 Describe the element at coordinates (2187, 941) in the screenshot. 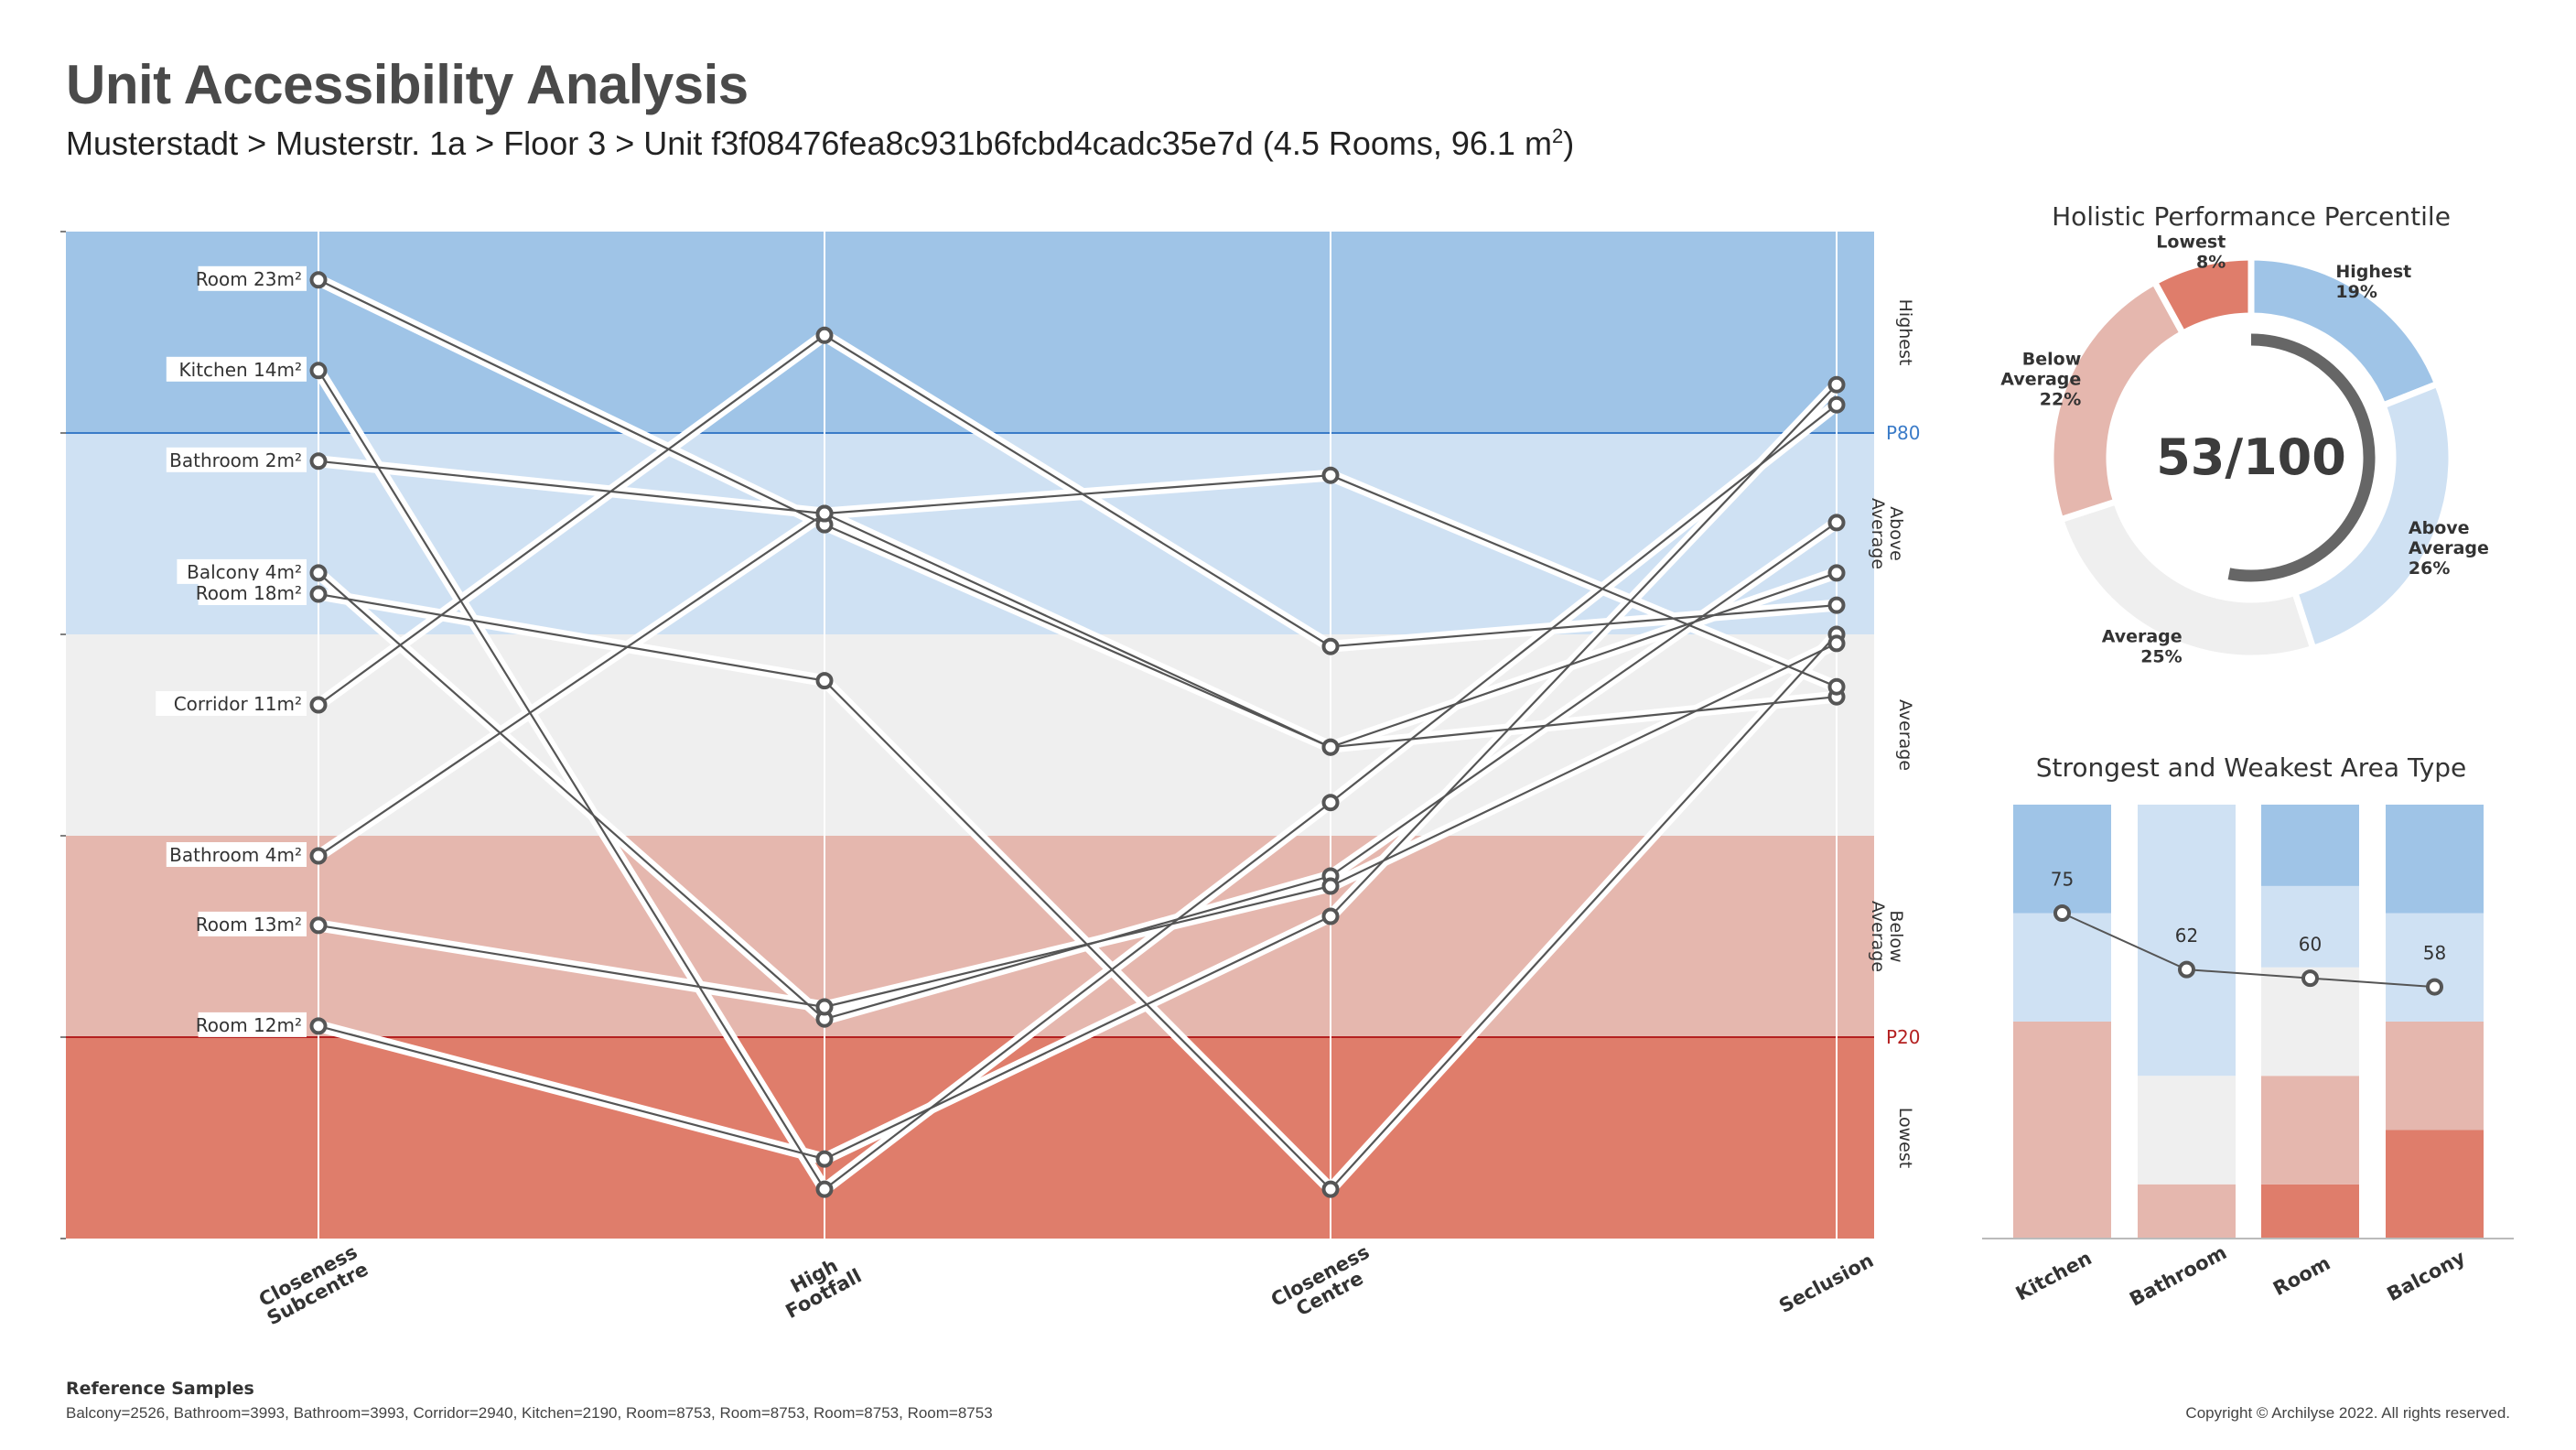

I see `bar-segment-bathroom-above-average` at that location.